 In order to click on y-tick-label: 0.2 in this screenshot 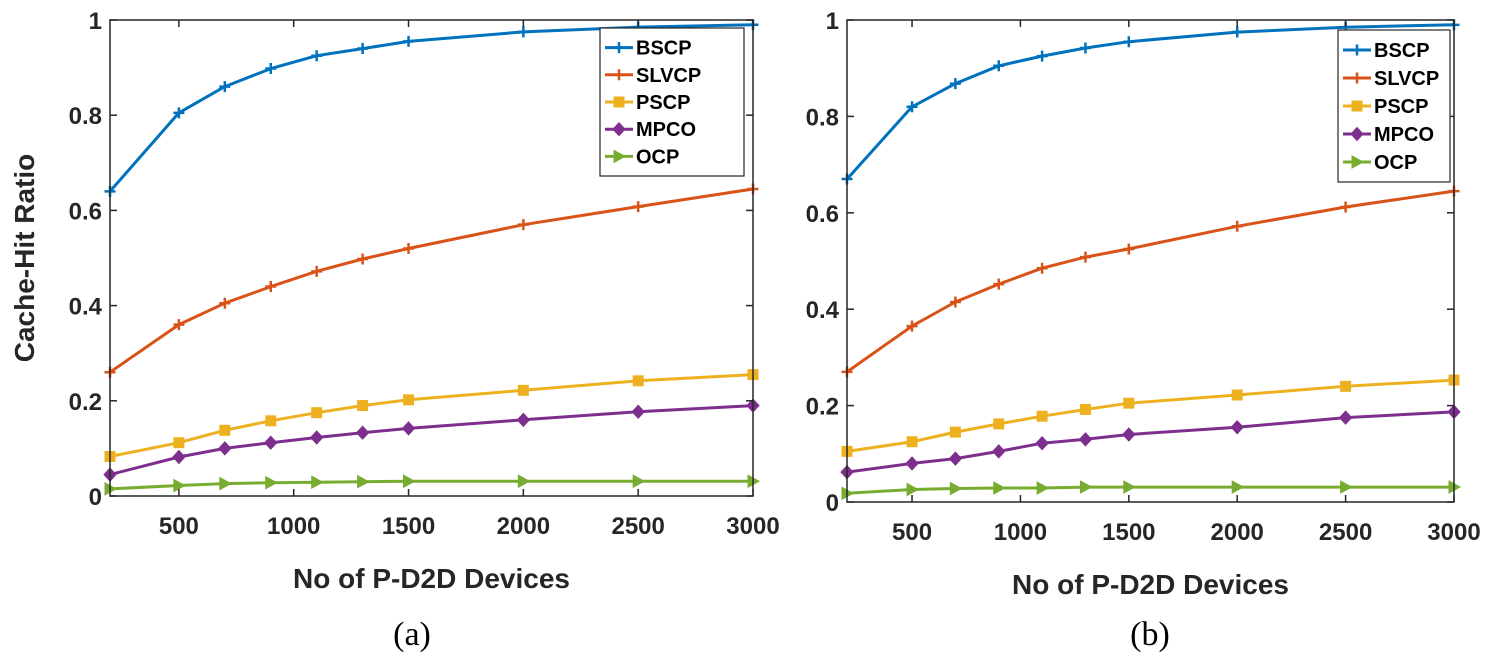, I will do `click(85, 402)`.